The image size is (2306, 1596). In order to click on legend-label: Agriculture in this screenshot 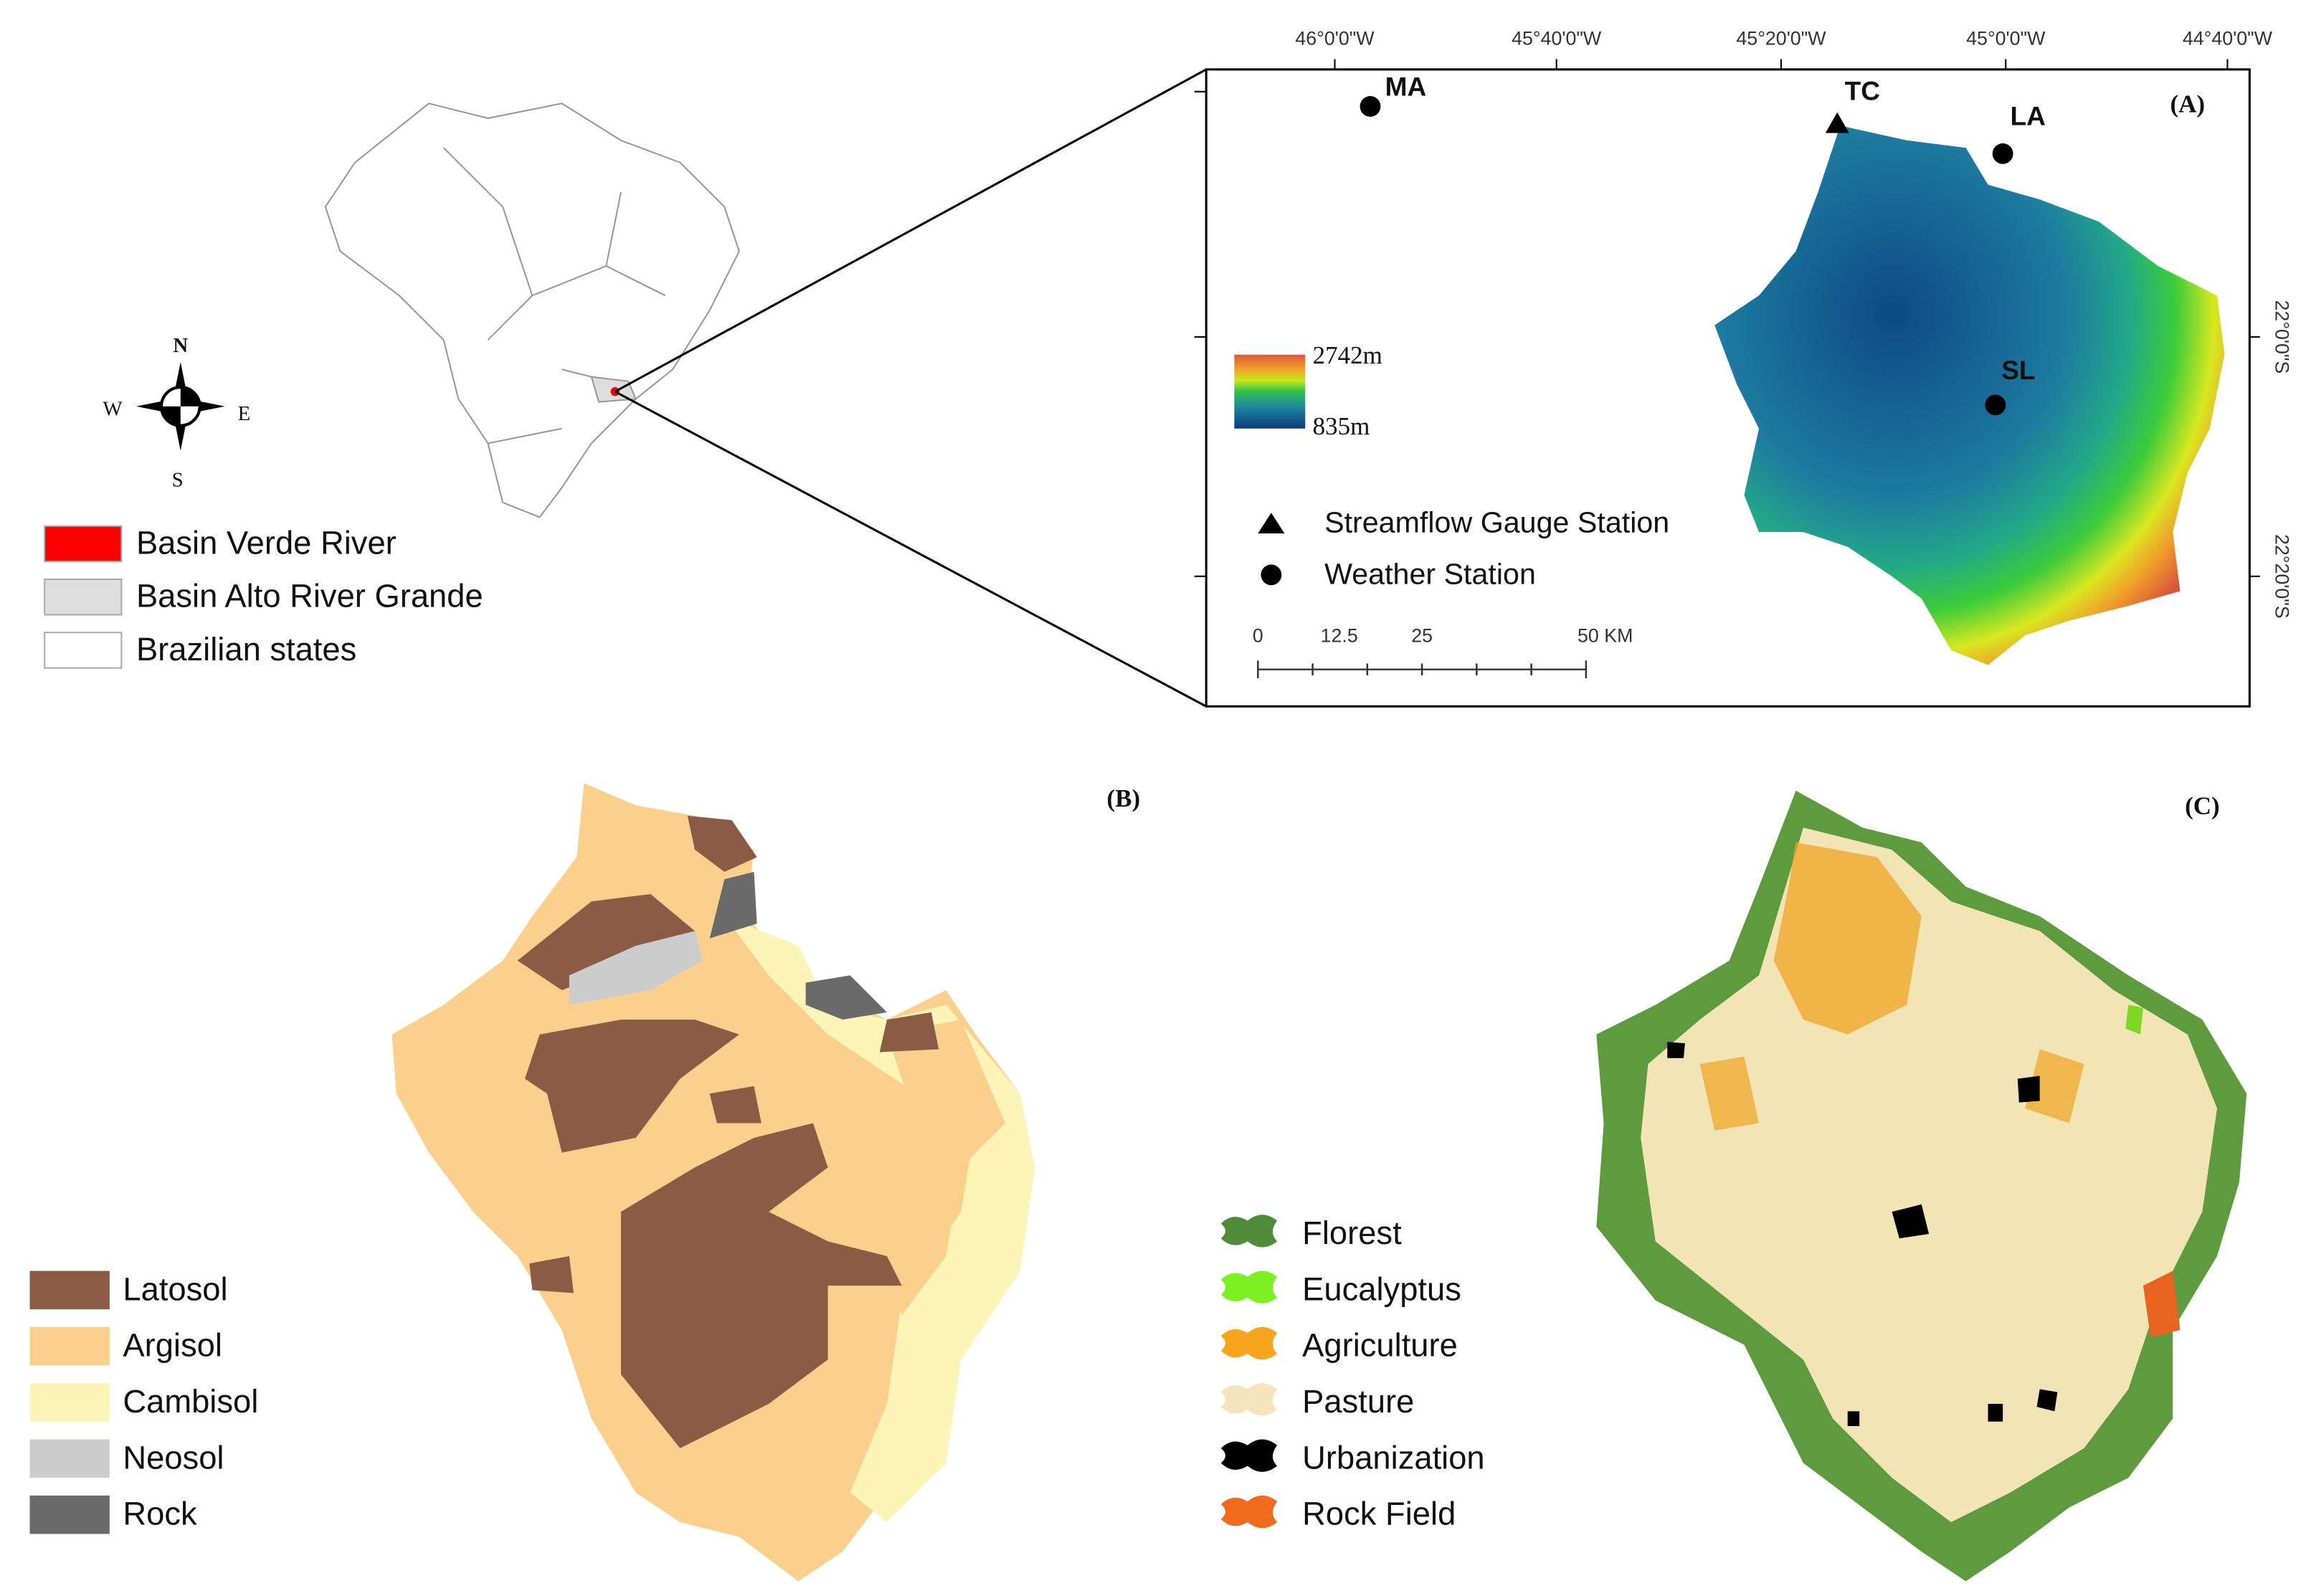, I will do `click(1380, 1345)`.